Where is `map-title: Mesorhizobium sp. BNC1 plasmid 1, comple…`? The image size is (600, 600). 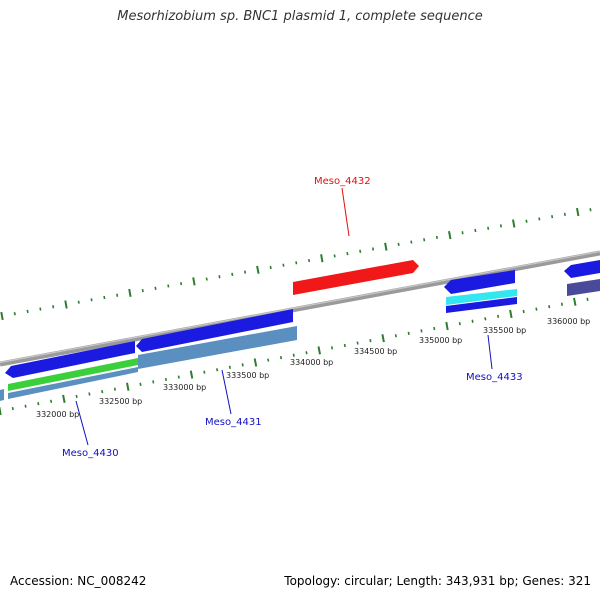 map-title: Mesorhizobium sp. BNC1 plasmid 1, comple… is located at coordinates (300, 16).